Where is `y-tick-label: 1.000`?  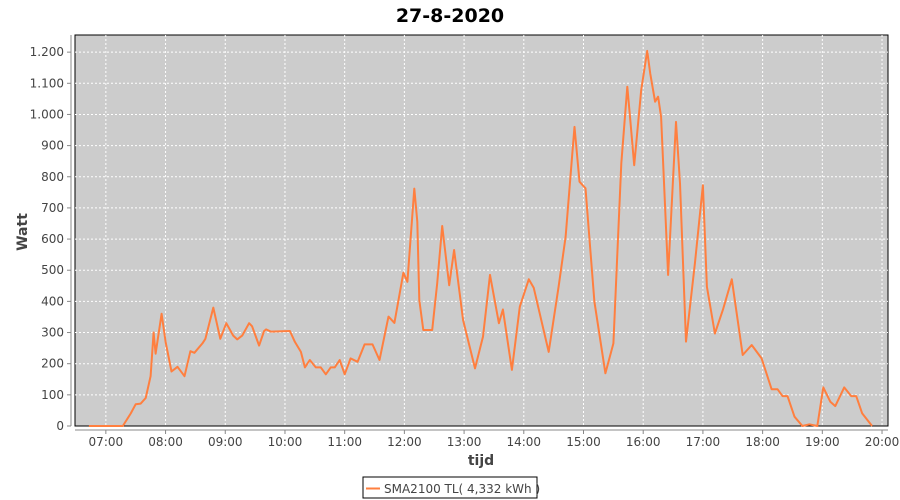 y-tick-label: 1.000 is located at coordinates (47, 114).